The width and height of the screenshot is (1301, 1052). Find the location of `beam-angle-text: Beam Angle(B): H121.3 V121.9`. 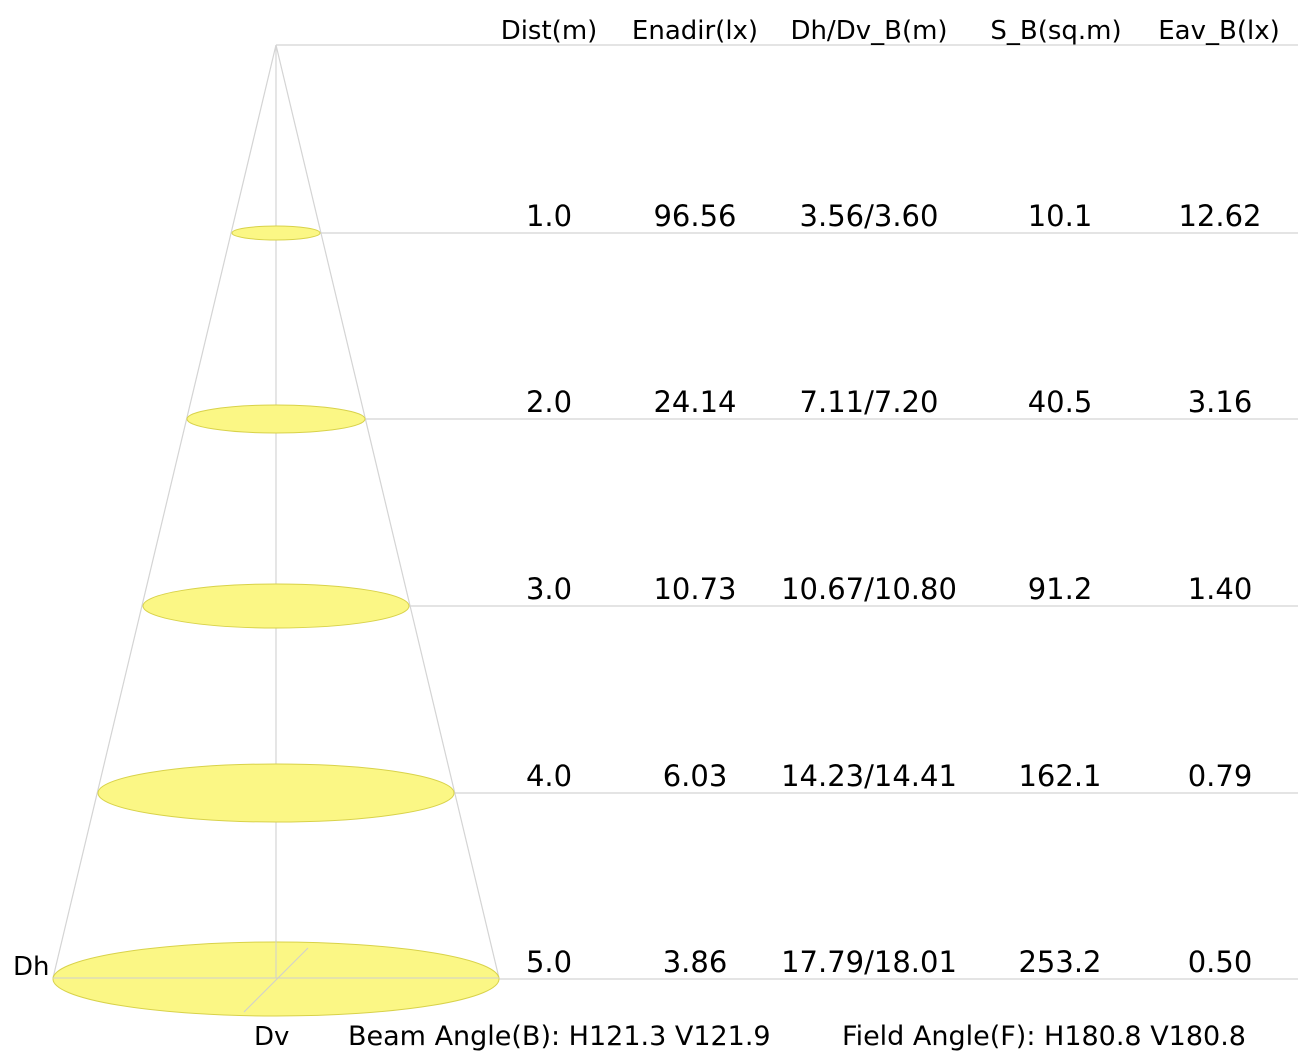

beam-angle-text: Beam Angle(B): H121.3 V121.9 is located at coordinates (559, 1036).